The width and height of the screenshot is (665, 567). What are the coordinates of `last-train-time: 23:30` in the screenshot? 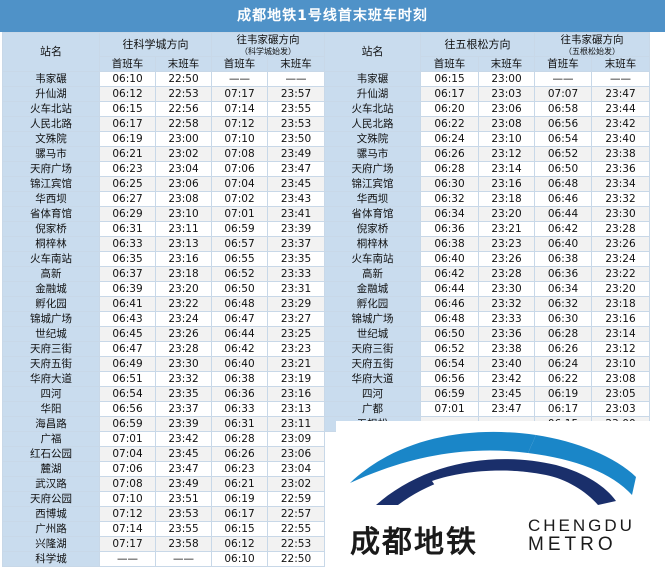 It's located at (183, 364).